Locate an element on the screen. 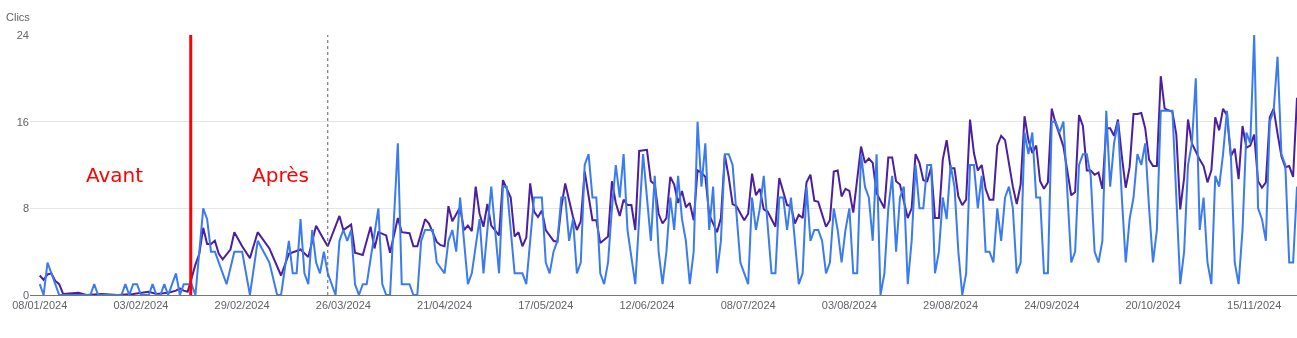  x-tick-label: 15/11/2024 is located at coordinates (1254, 305).